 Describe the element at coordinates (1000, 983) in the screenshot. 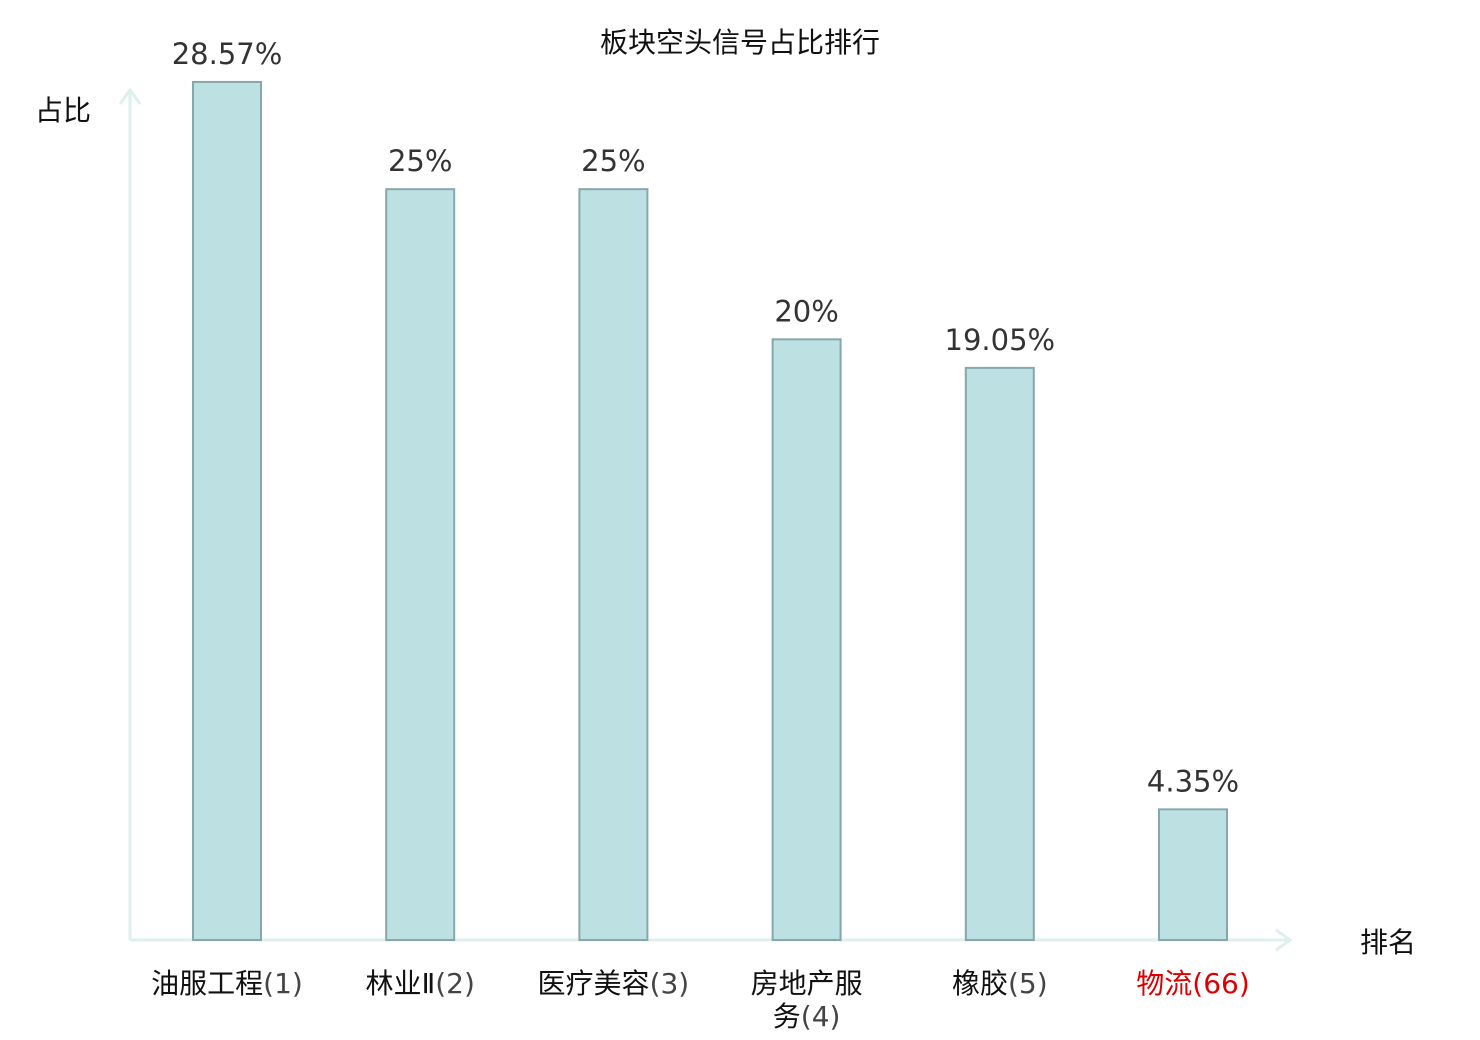

I see `category-label-5: 橡胶(5)` at that location.